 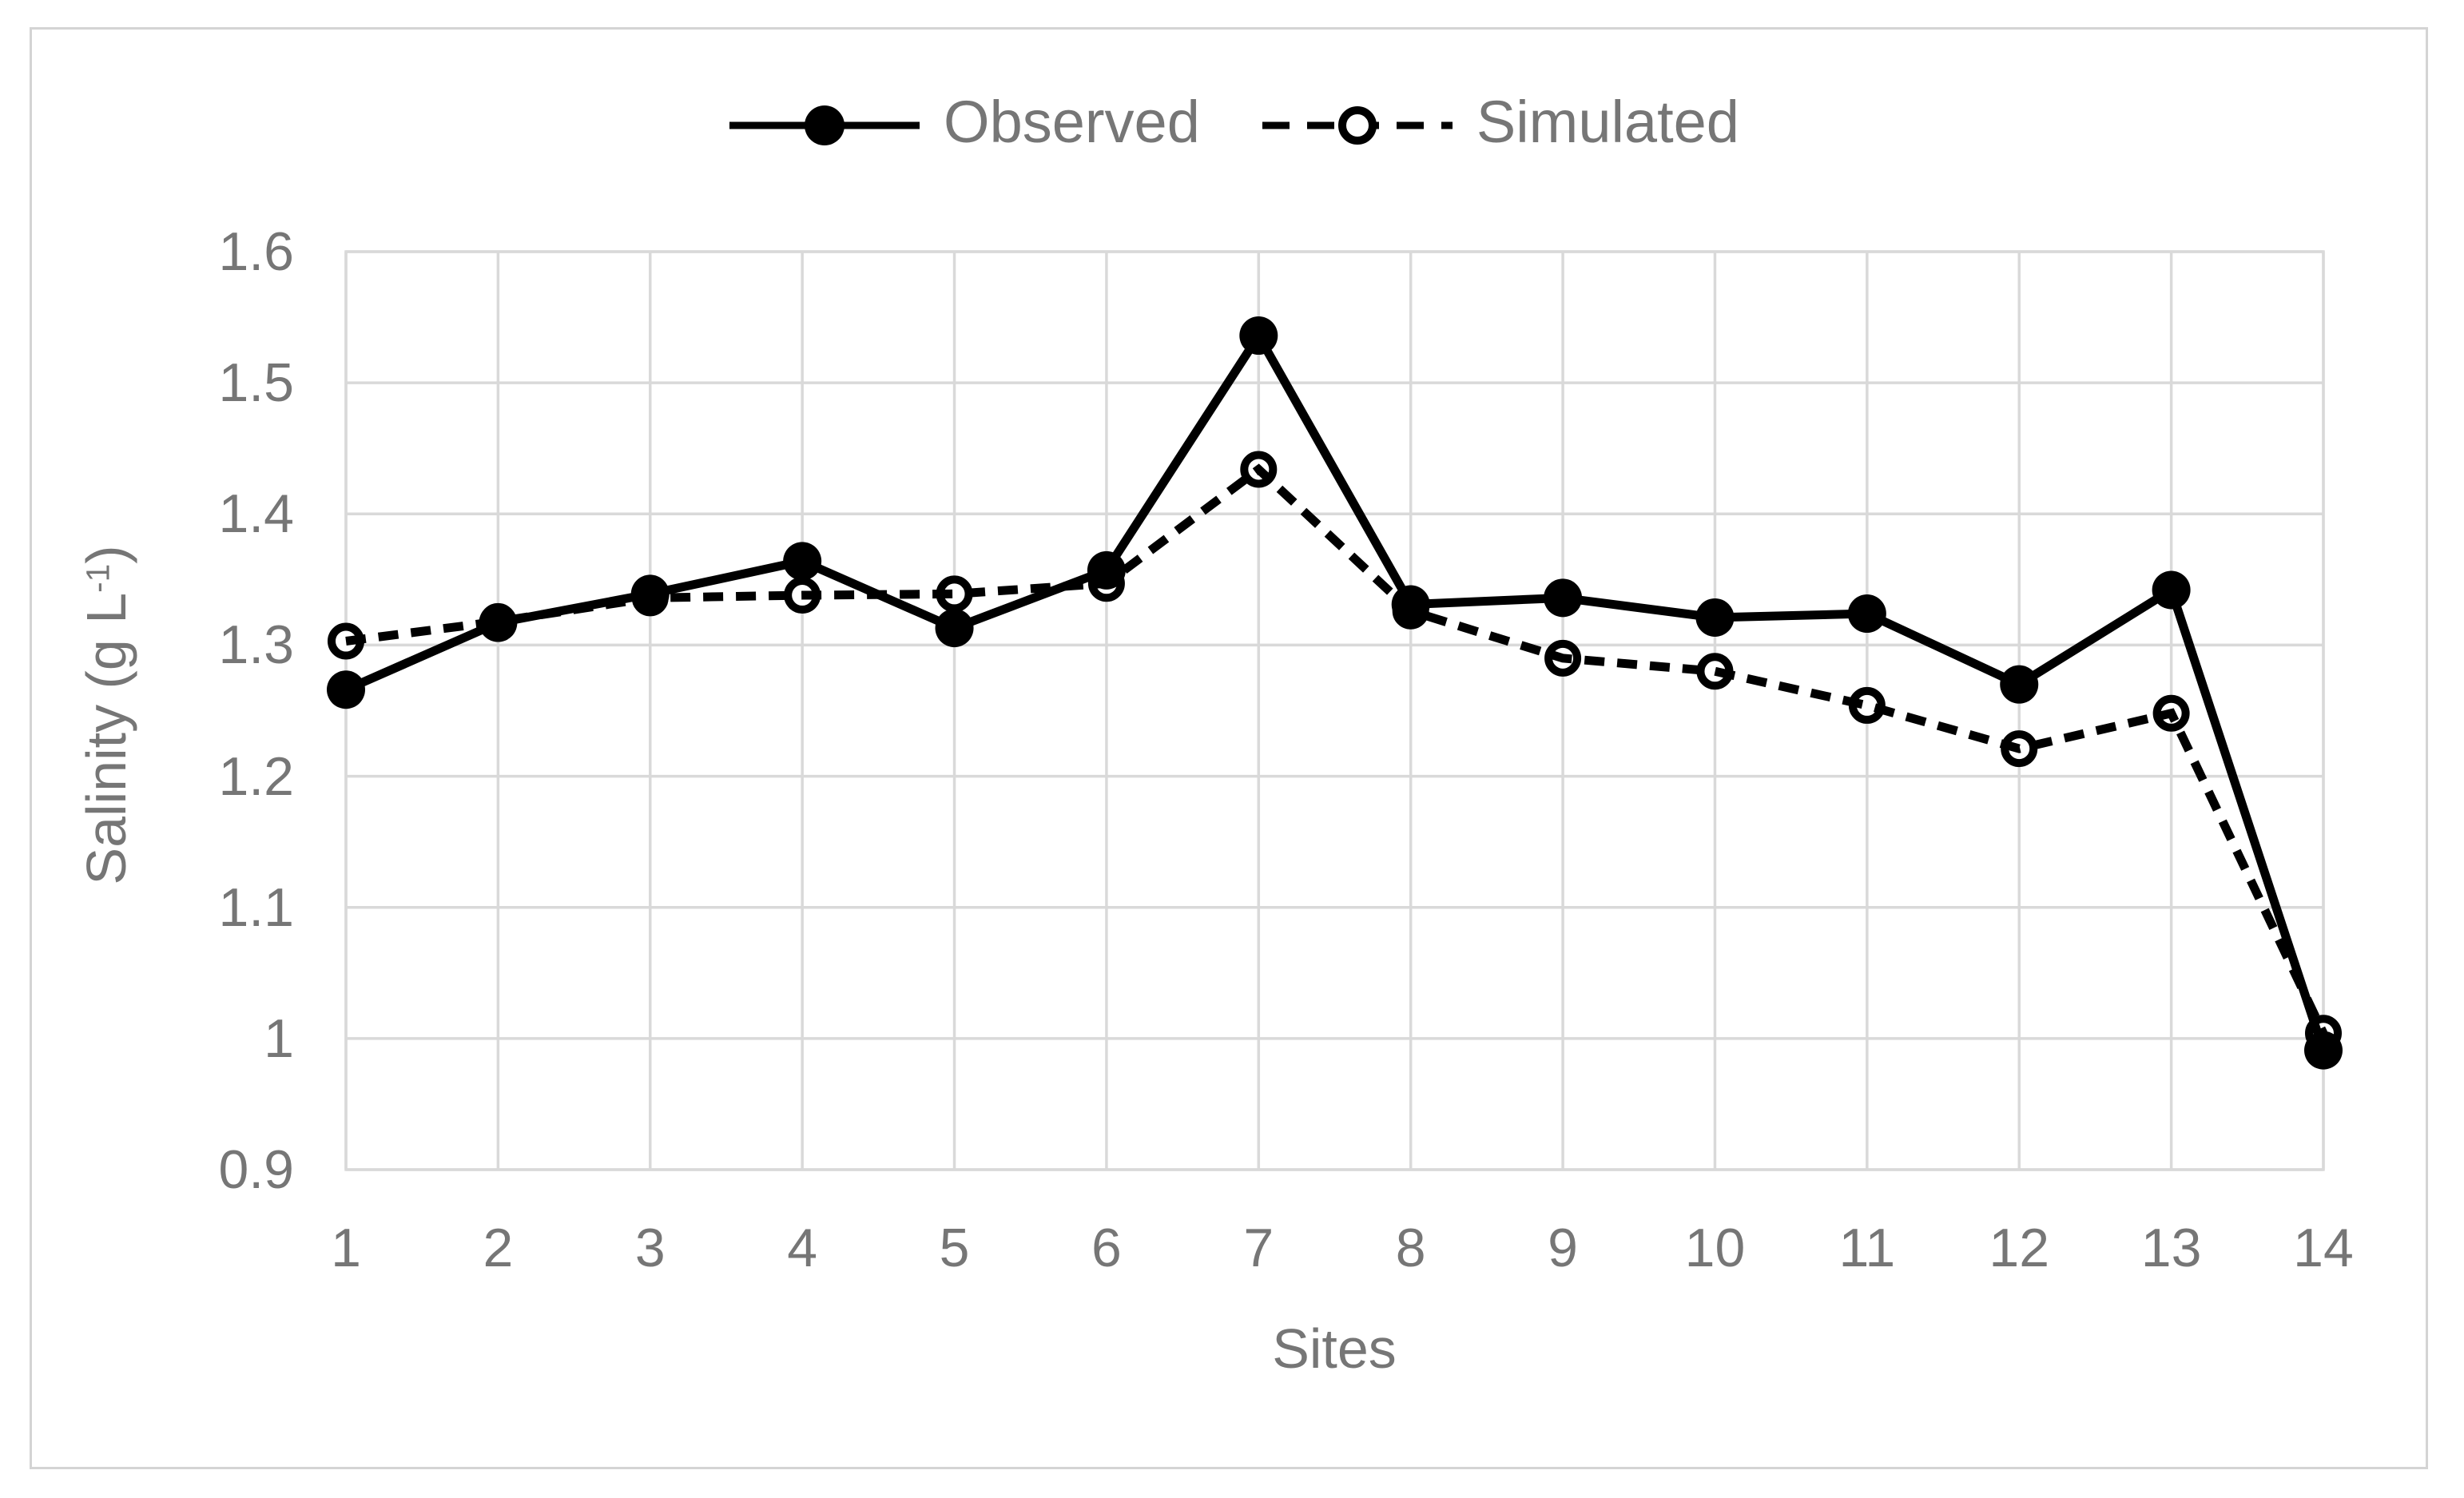 What do you see at coordinates (955, 1248) in the screenshot?
I see `x-tick-label: 5` at bounding box center [955, 1248].